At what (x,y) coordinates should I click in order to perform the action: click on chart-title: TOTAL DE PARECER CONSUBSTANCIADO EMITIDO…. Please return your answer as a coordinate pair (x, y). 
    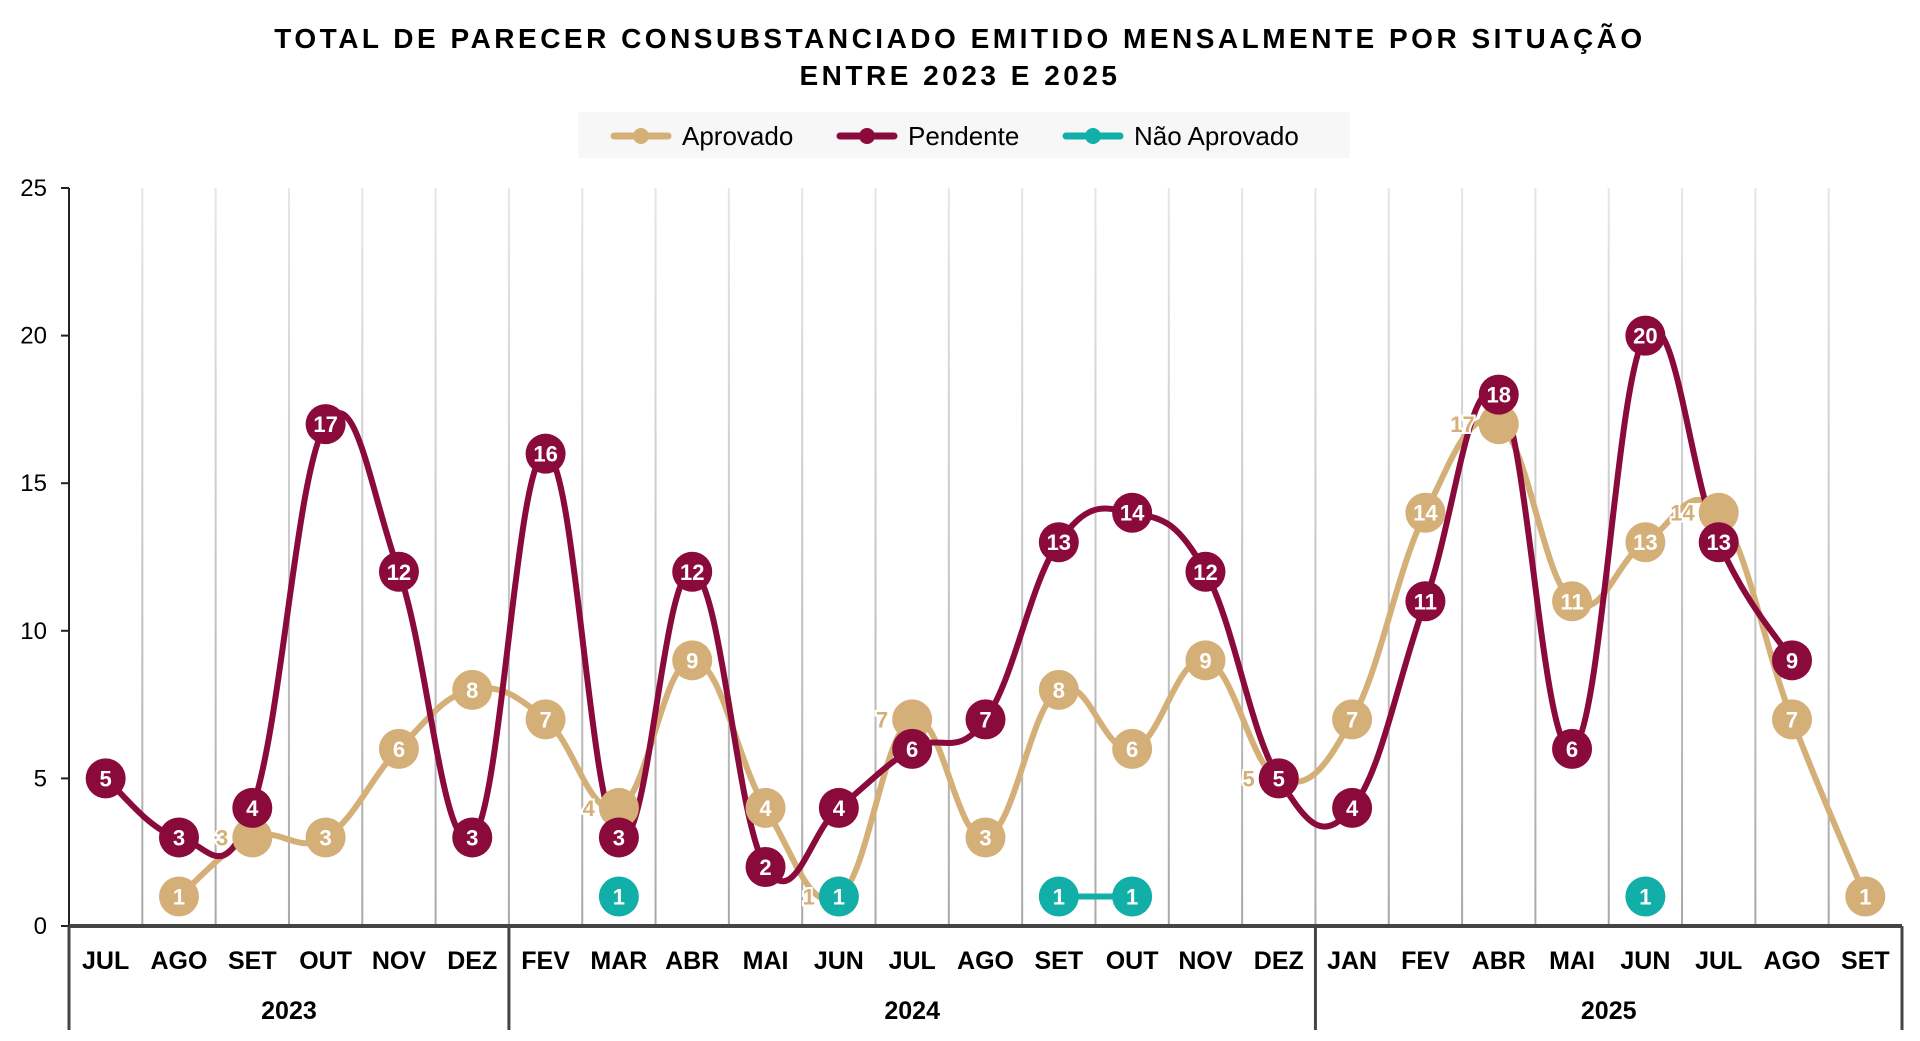
    Looking at the image, I should click on (959, 38).